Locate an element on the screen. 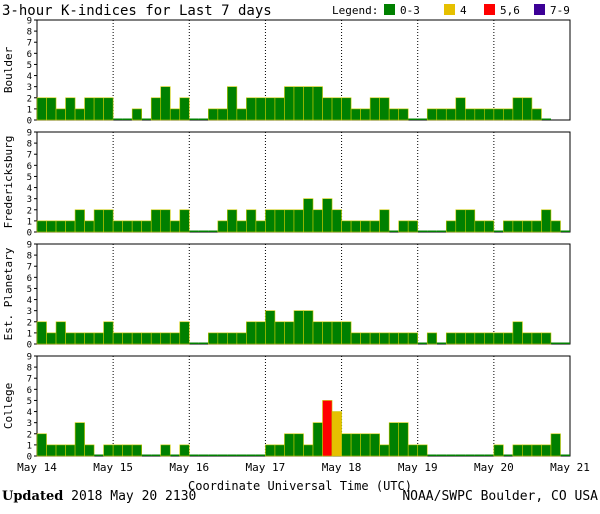 The image size is (600, 514). updated-info: Updated 2018 May 20 2130 is located at coordinates (99, 496).